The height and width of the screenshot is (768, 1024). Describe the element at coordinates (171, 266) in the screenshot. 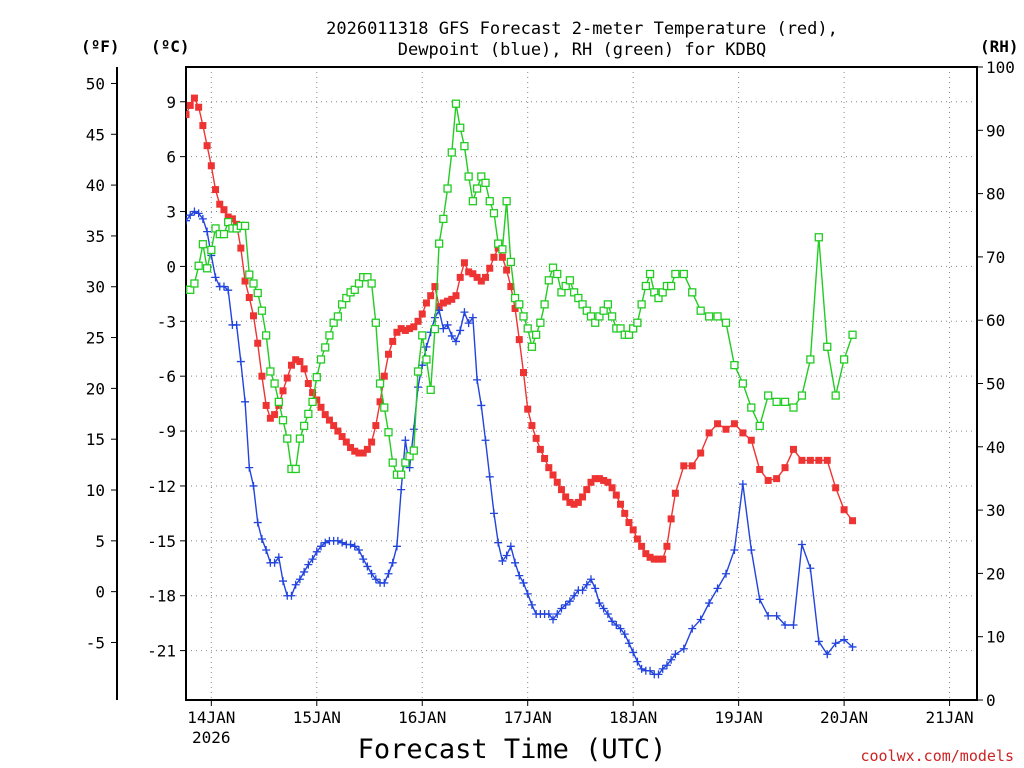

I see `celsius-tick-label: 0` at that location.